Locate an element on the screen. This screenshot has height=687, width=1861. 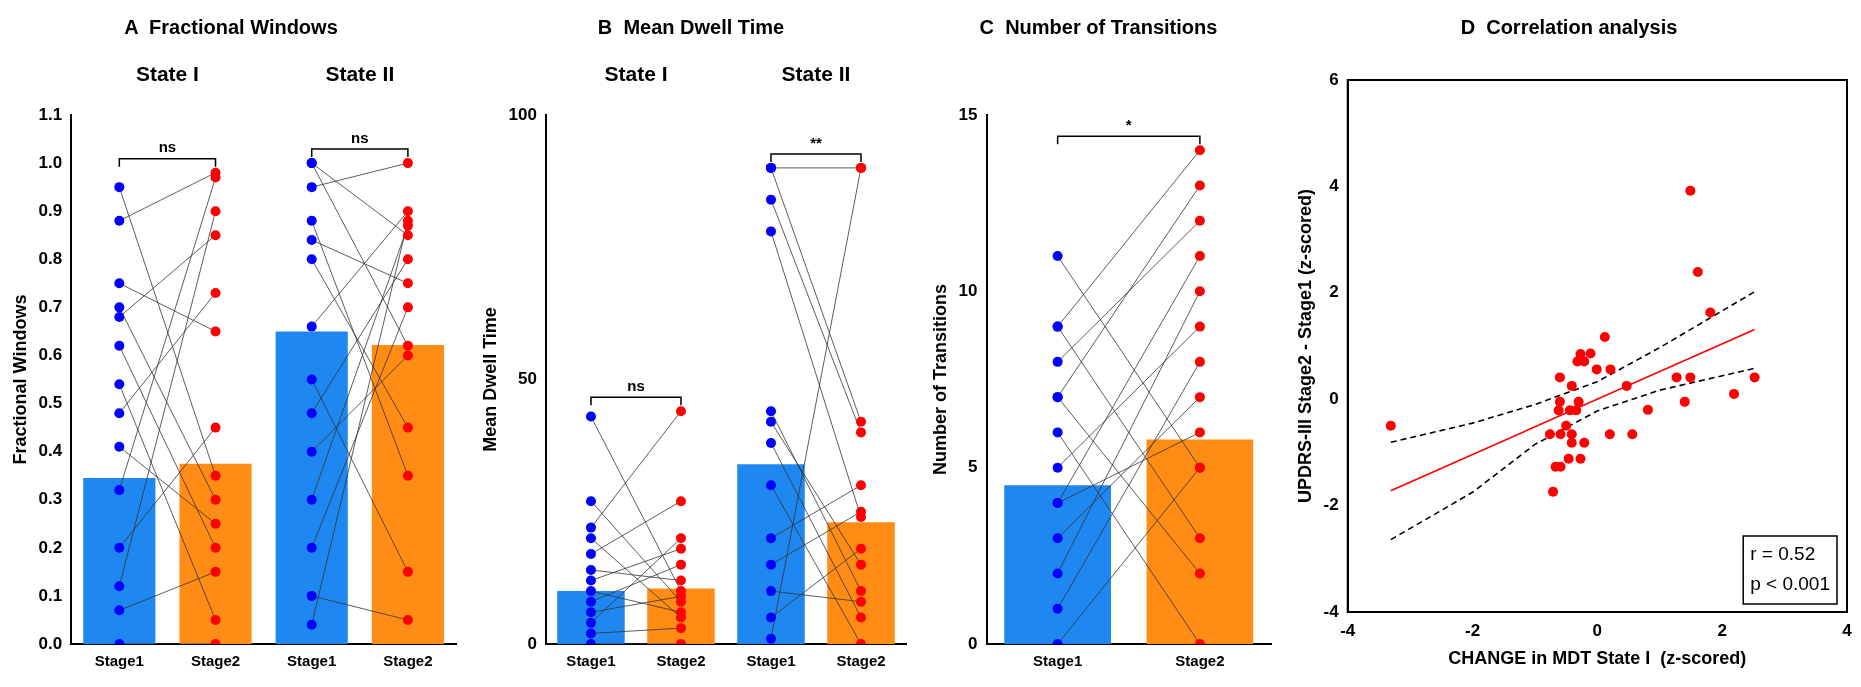
y-axis-title: Fractional Windows is located at coordinates (19, 379).